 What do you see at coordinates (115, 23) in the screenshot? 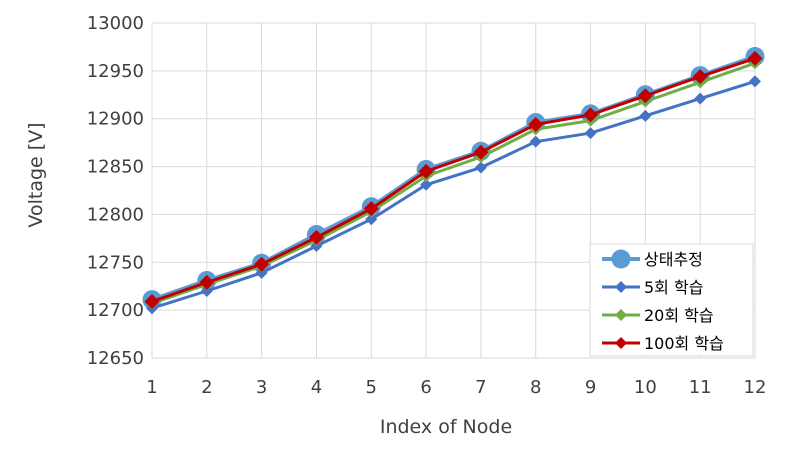
I see `y-tick-label: 13000` at bounding box center [115, 23].